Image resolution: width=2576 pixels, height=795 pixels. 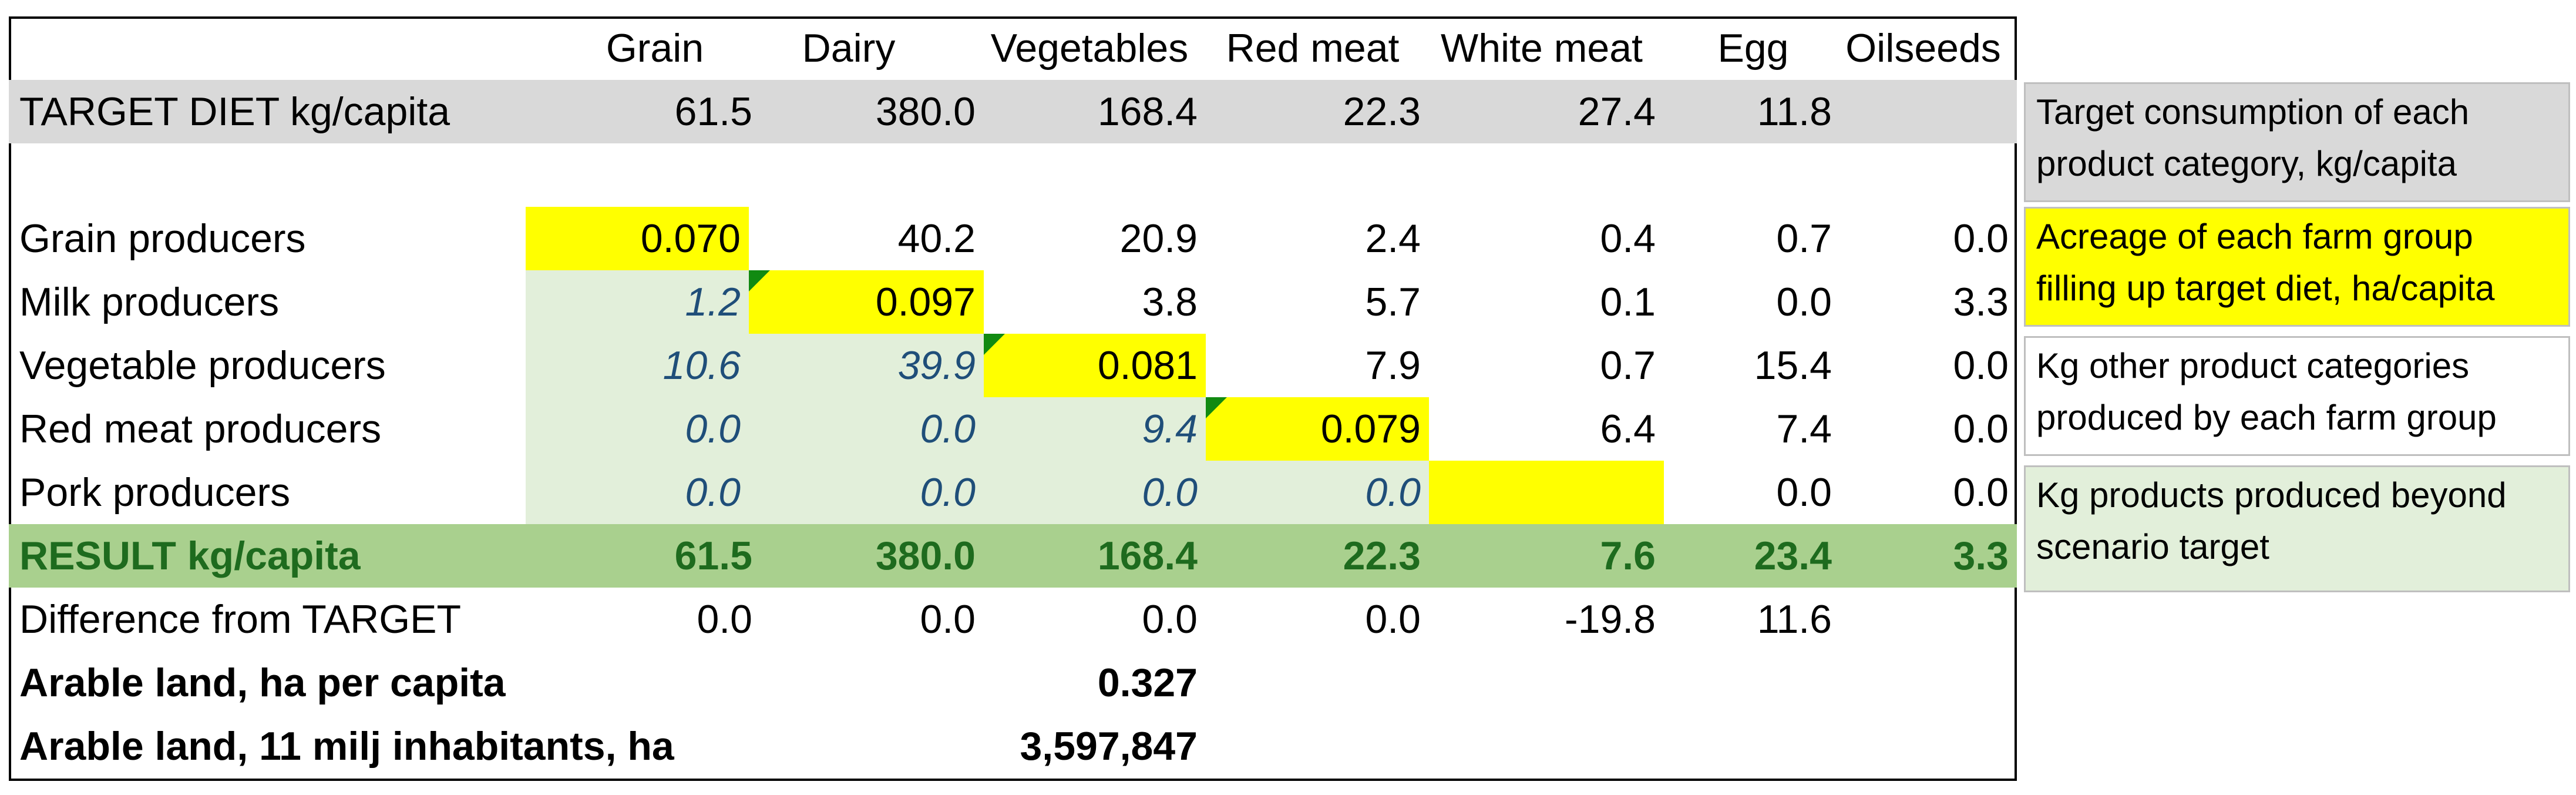 What do you see at coordinates (1610, 619) in the screenshot?
I see `difference-white-meat: -19.8` at bounding box center [1610, 619].